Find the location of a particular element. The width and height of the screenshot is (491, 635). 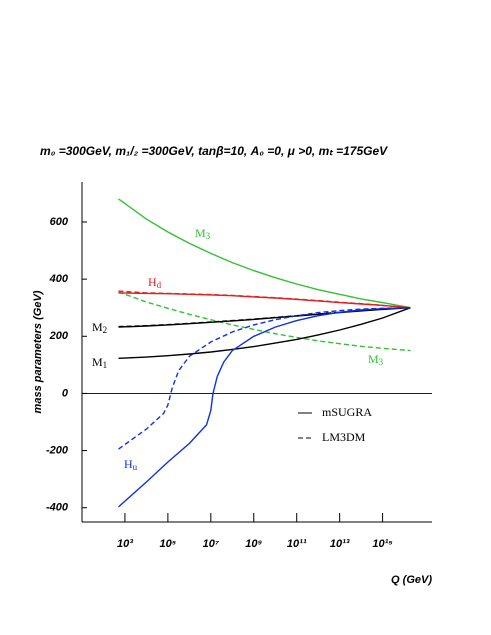

x-tick-label: 10⁷ is located at coordinates (211, 544).